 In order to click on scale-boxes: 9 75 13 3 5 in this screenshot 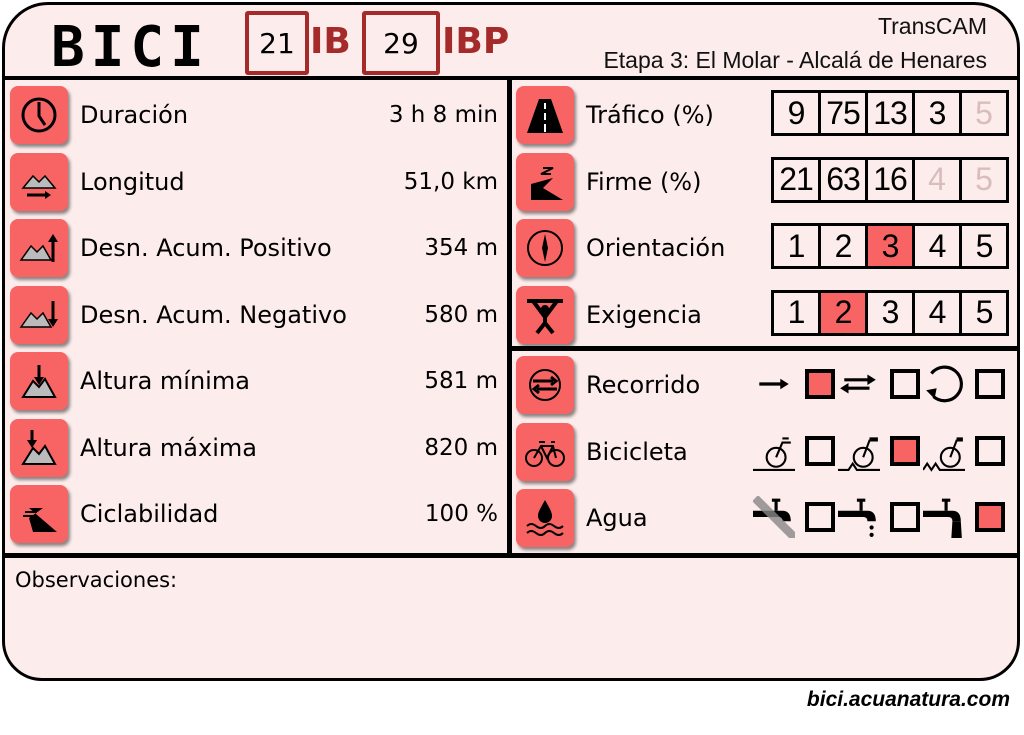, I will do `click(890, 113)`.